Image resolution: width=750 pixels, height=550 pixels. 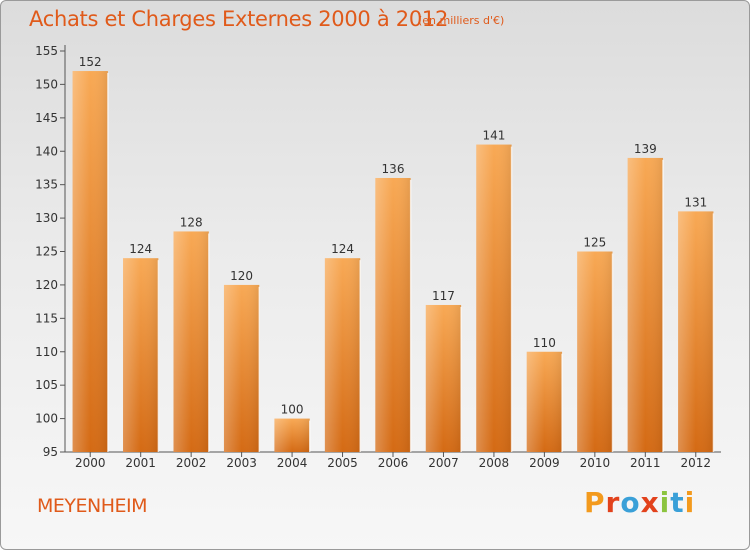 I want to click on data-label: 136, so click(x=393, y=169).